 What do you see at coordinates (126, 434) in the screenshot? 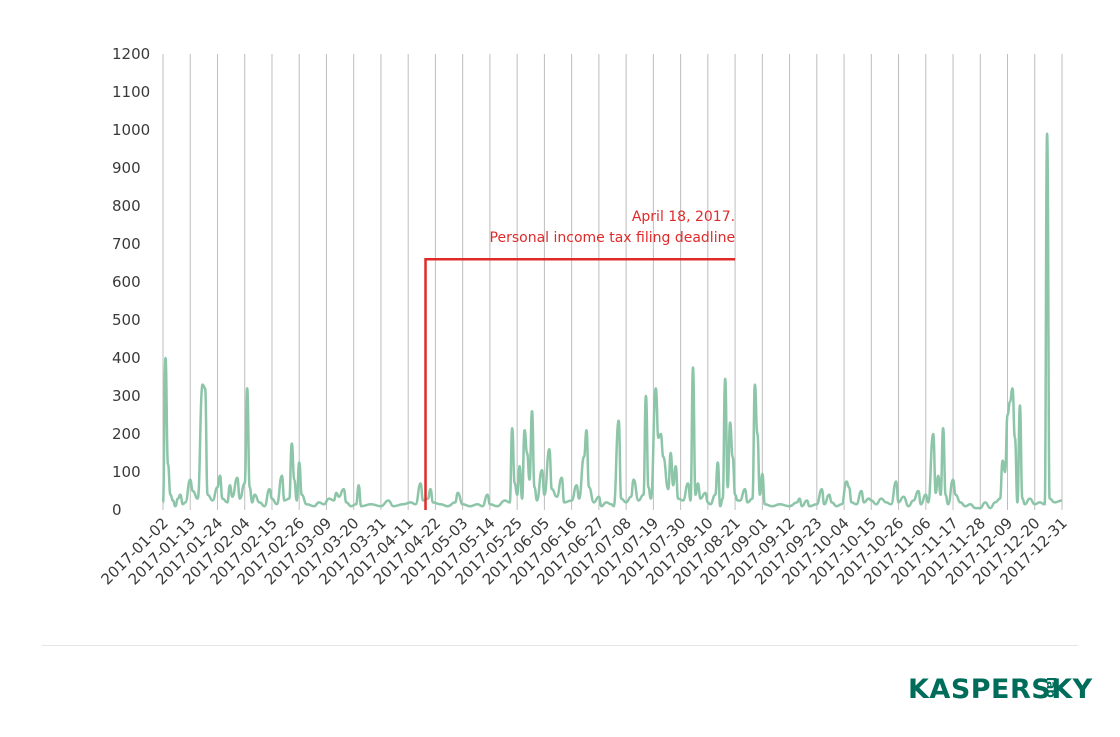
I see `y-tick-label: 200` at bounding box center [126, 434].